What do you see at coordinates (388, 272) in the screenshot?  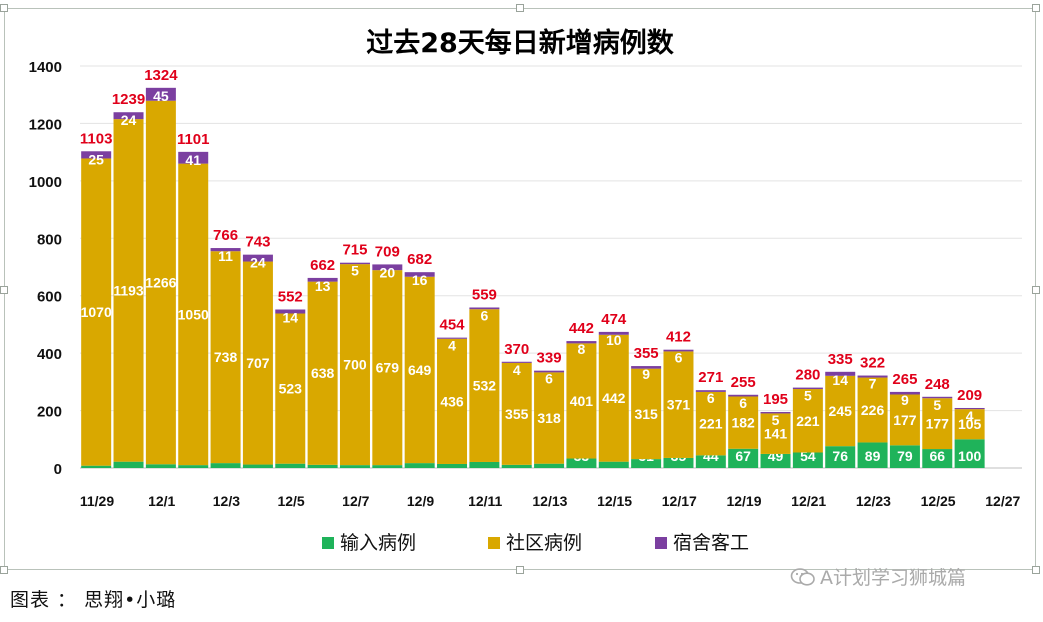 I see `segment-label: 20` at bounding box center [388, 272].